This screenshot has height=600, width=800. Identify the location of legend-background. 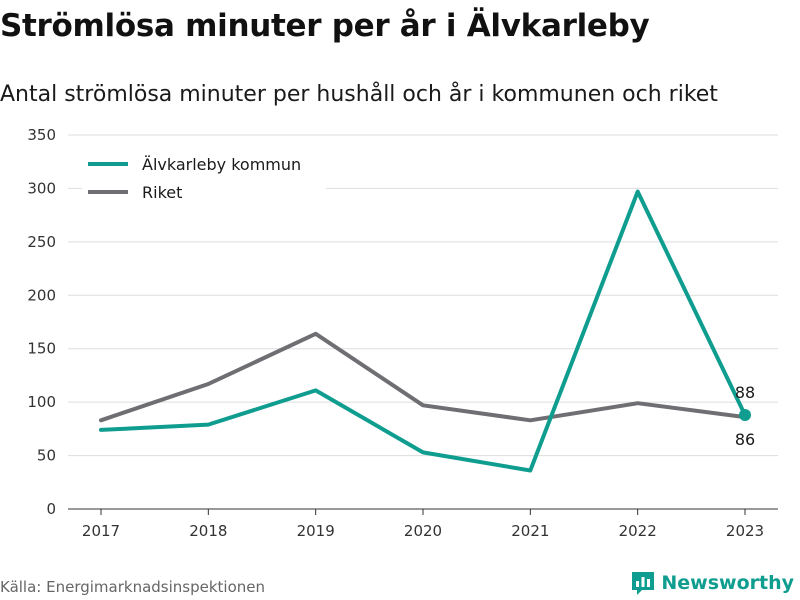
(204, 178).